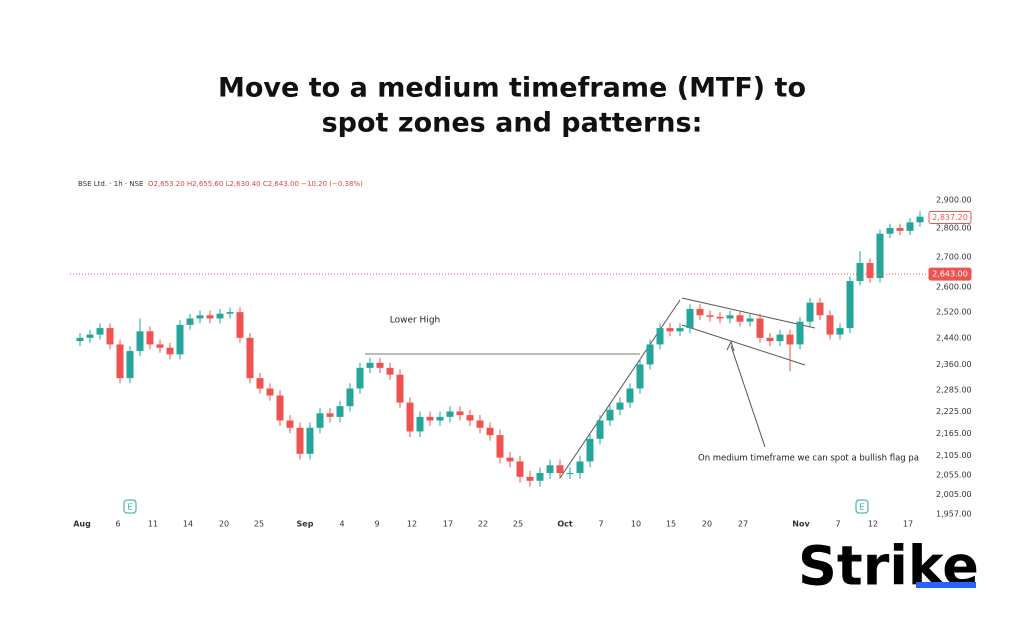  Describe the element at coordinates (954, 494) in the screenshot. I see `y-tick-label: 2,005.00` at that location.